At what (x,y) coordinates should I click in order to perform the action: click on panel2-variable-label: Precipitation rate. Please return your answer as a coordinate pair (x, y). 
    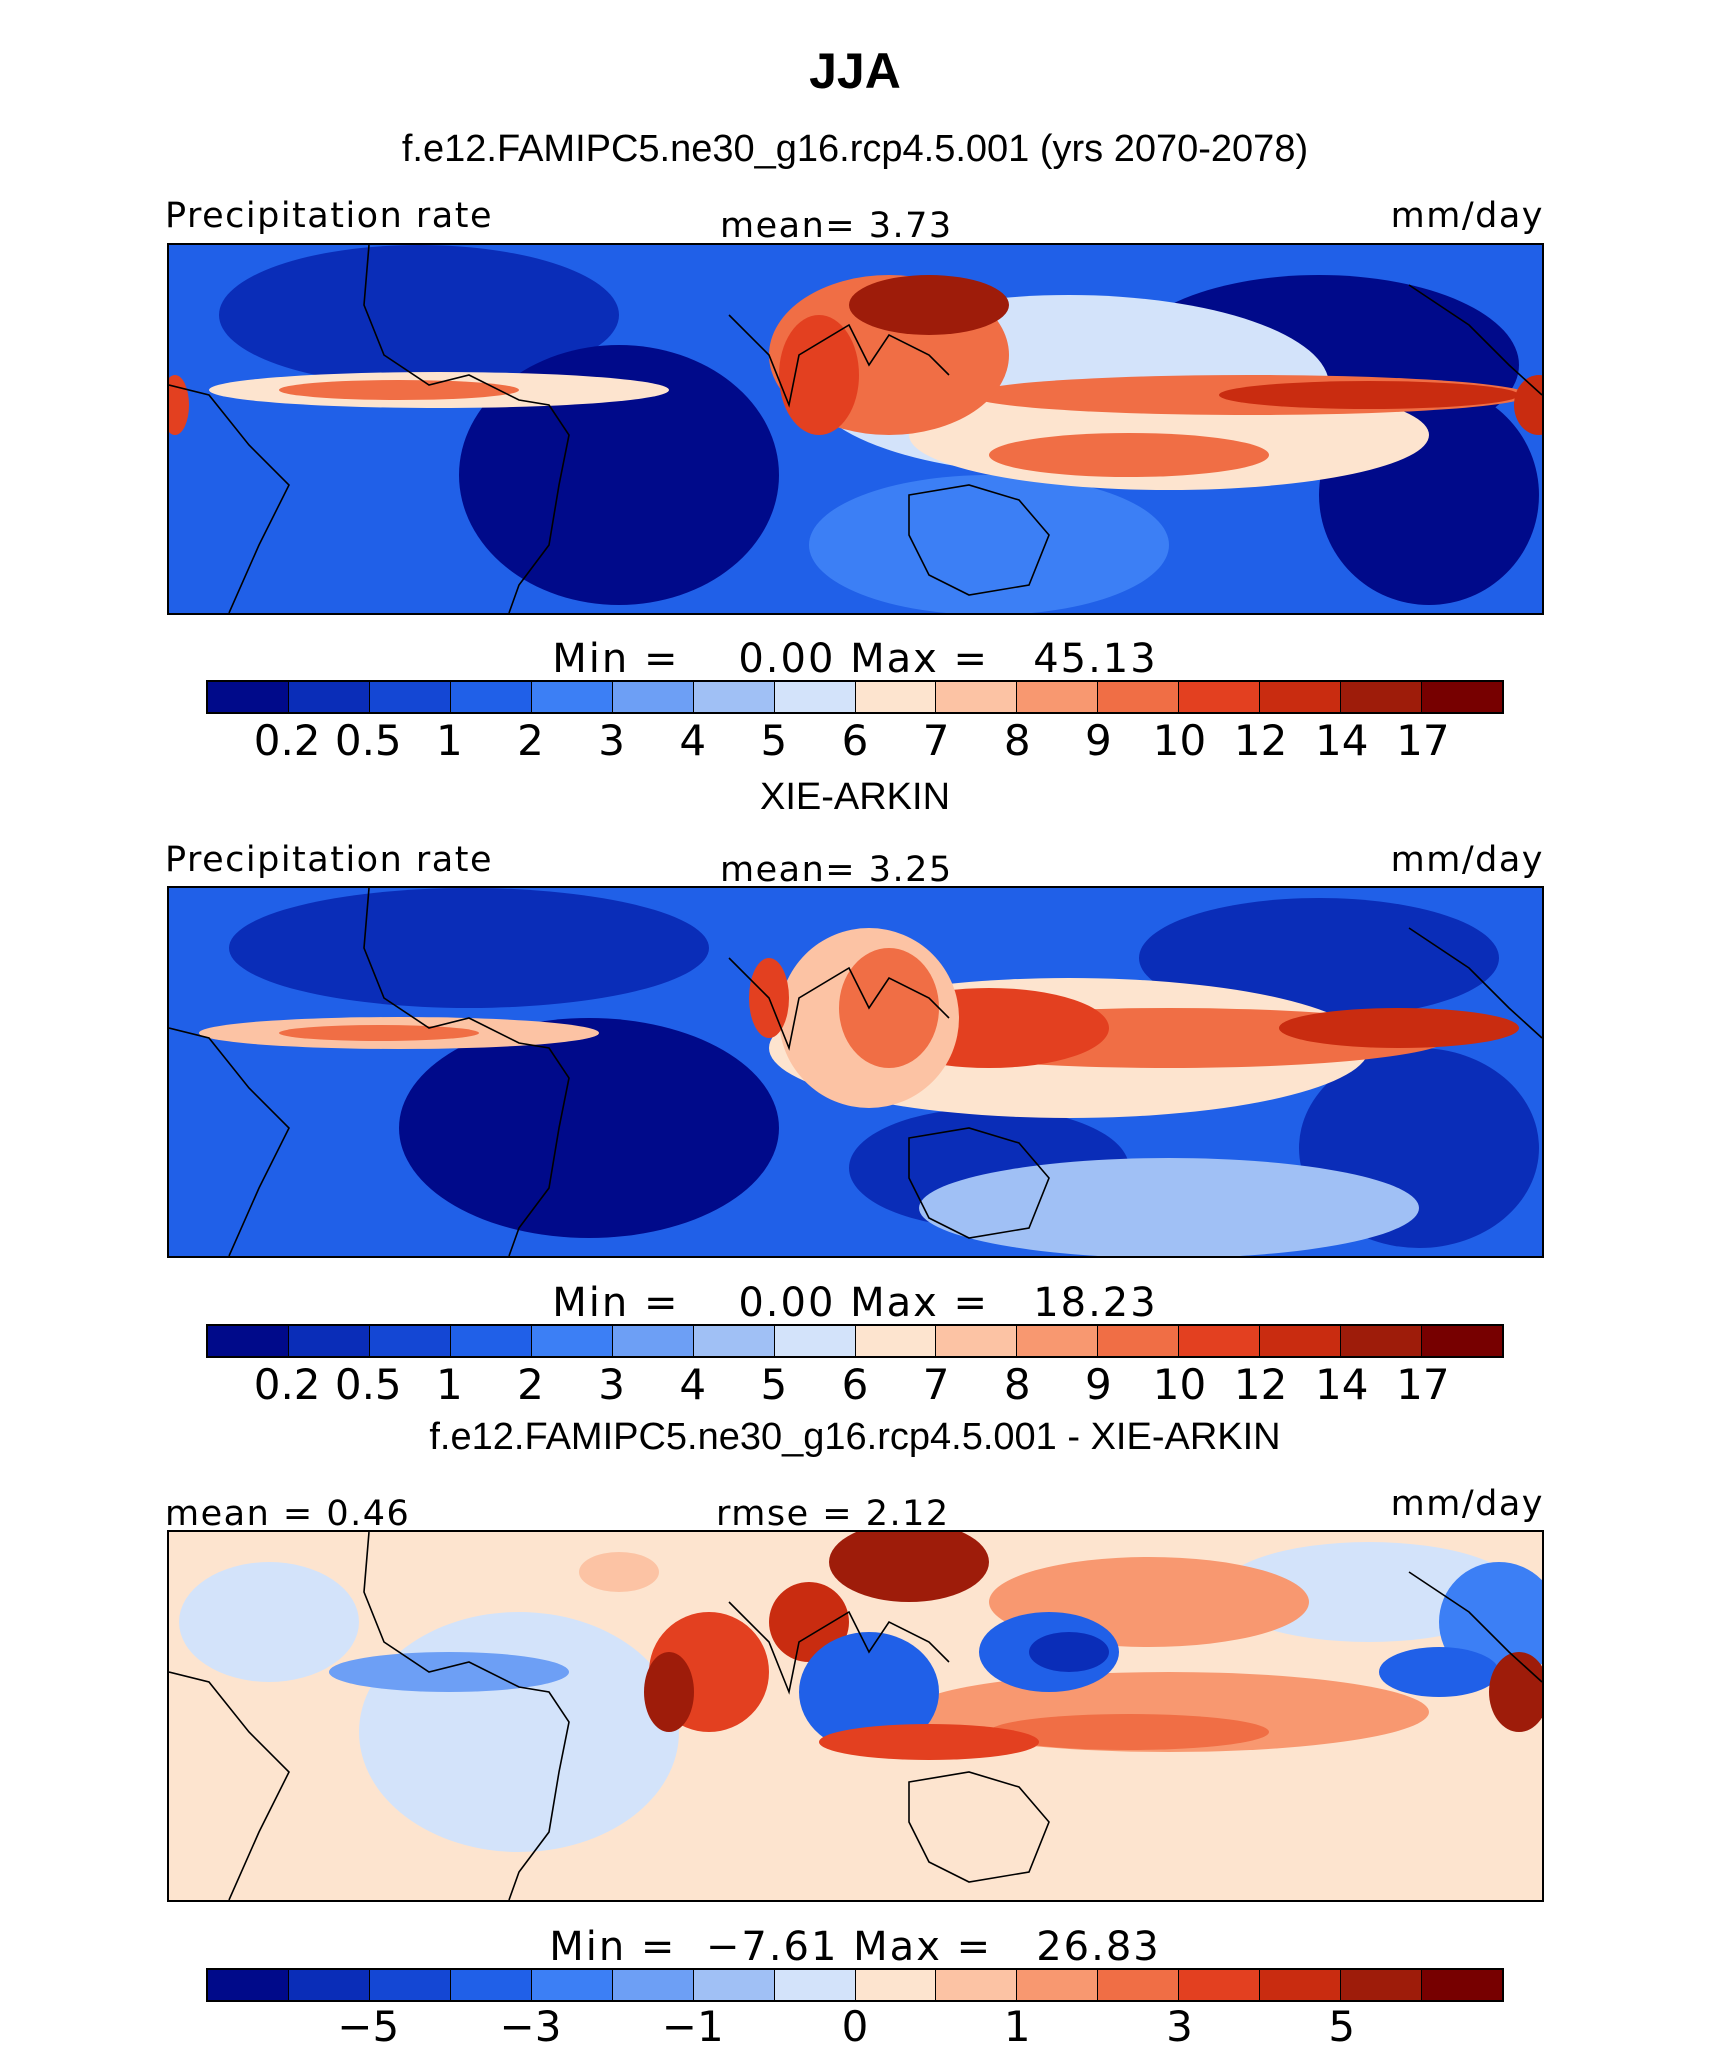
    Looking at the image, I should click on (329, 860).